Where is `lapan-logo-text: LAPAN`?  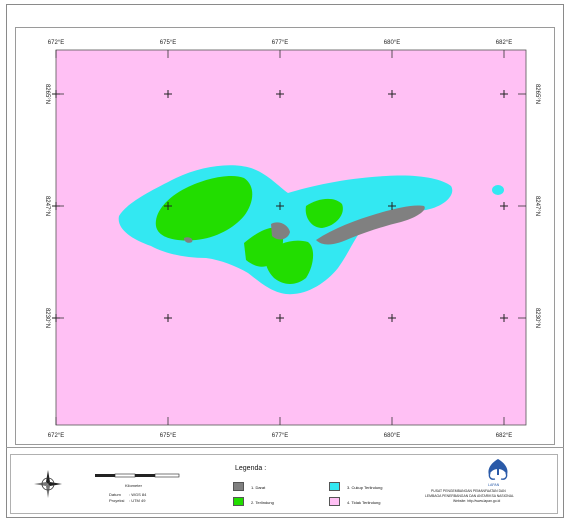 lapan-logo-text: LAPAN is located at coordinates (494, 485).